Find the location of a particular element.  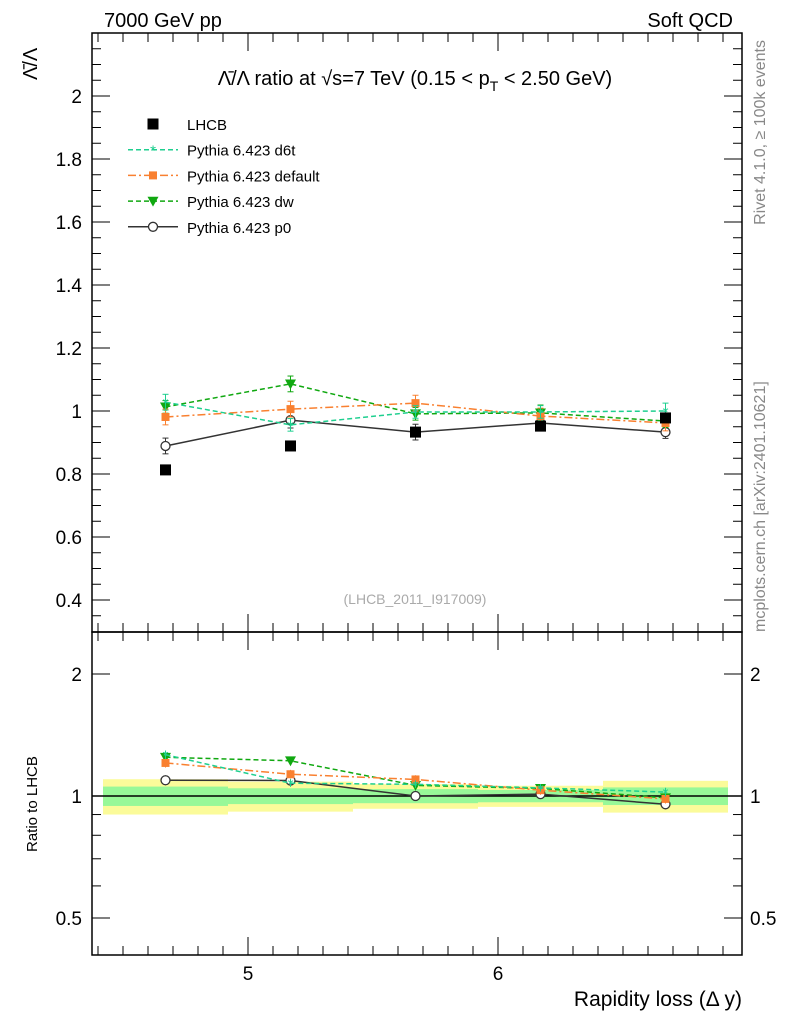

ratio-y-tick-label: 2 is located at coordinates (76, 675).